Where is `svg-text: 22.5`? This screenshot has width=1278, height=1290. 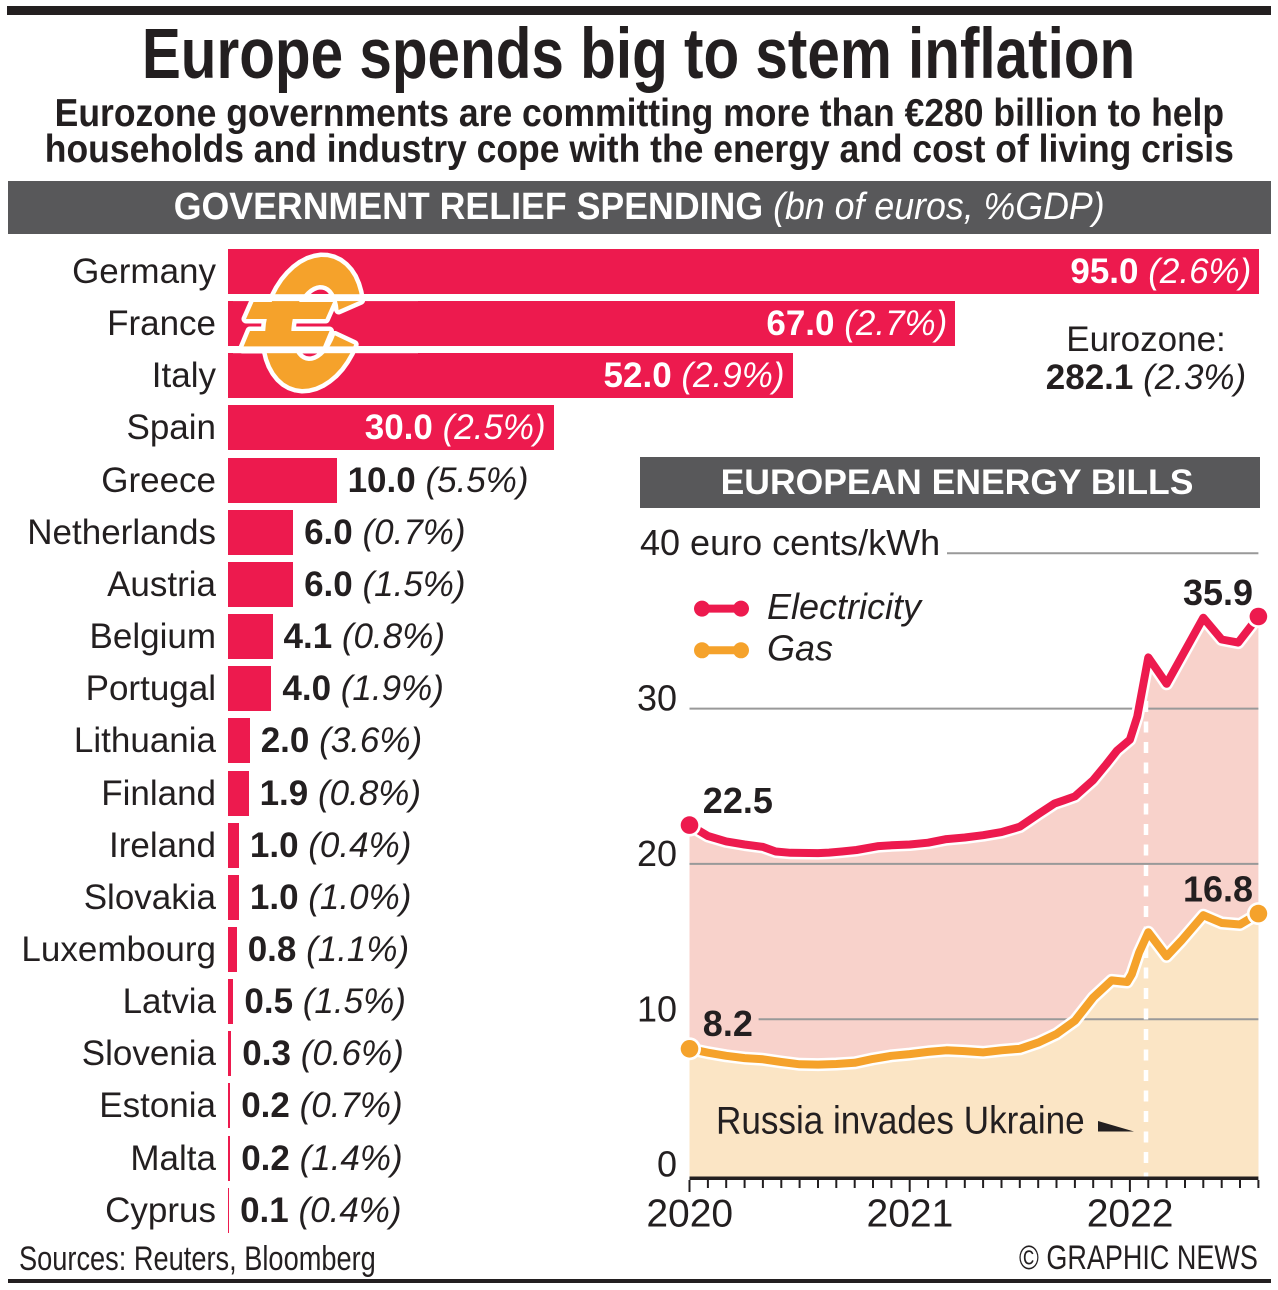
svg-text: 22.5 is located at coordinates (738, 800).